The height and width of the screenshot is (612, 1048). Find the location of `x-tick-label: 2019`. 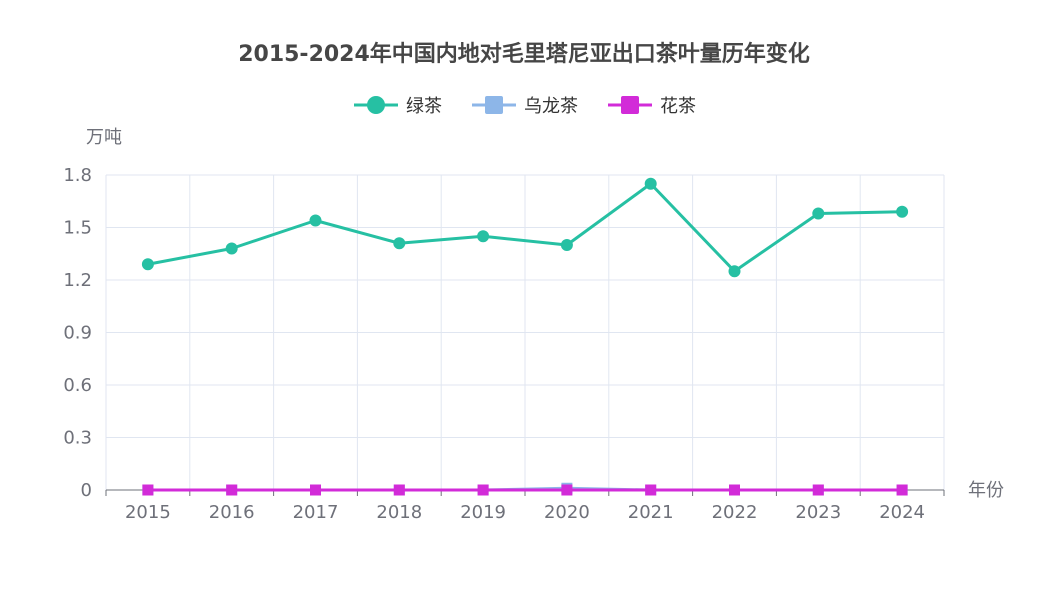

x-tick-label: 2019 is located at coordinates (483, 512).